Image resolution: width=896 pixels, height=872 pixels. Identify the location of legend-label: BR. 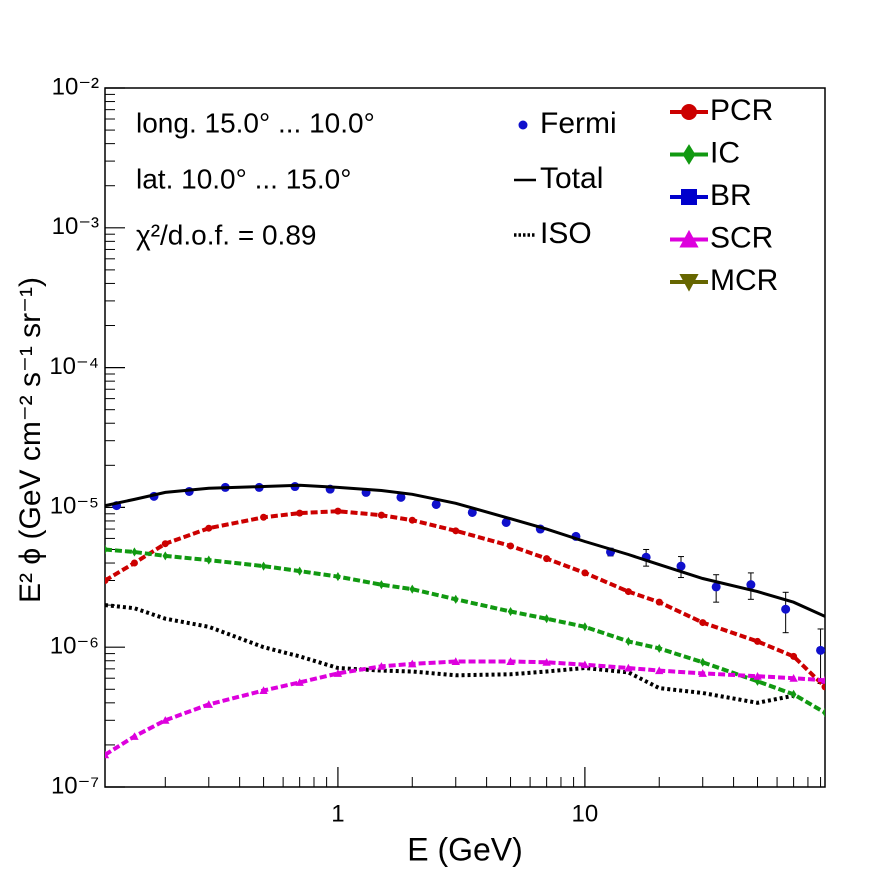
(731, 195).